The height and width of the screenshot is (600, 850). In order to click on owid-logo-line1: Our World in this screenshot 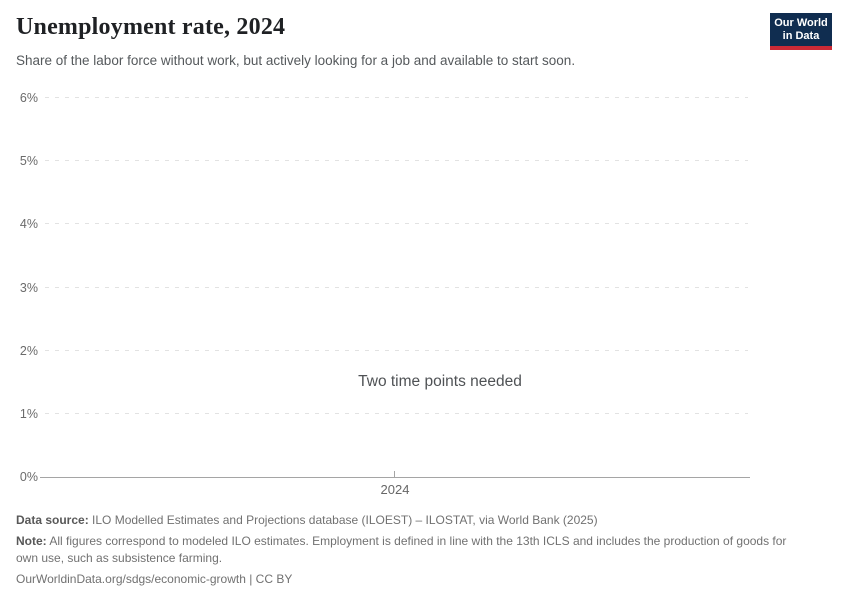, I will do `click(801, 23)`.